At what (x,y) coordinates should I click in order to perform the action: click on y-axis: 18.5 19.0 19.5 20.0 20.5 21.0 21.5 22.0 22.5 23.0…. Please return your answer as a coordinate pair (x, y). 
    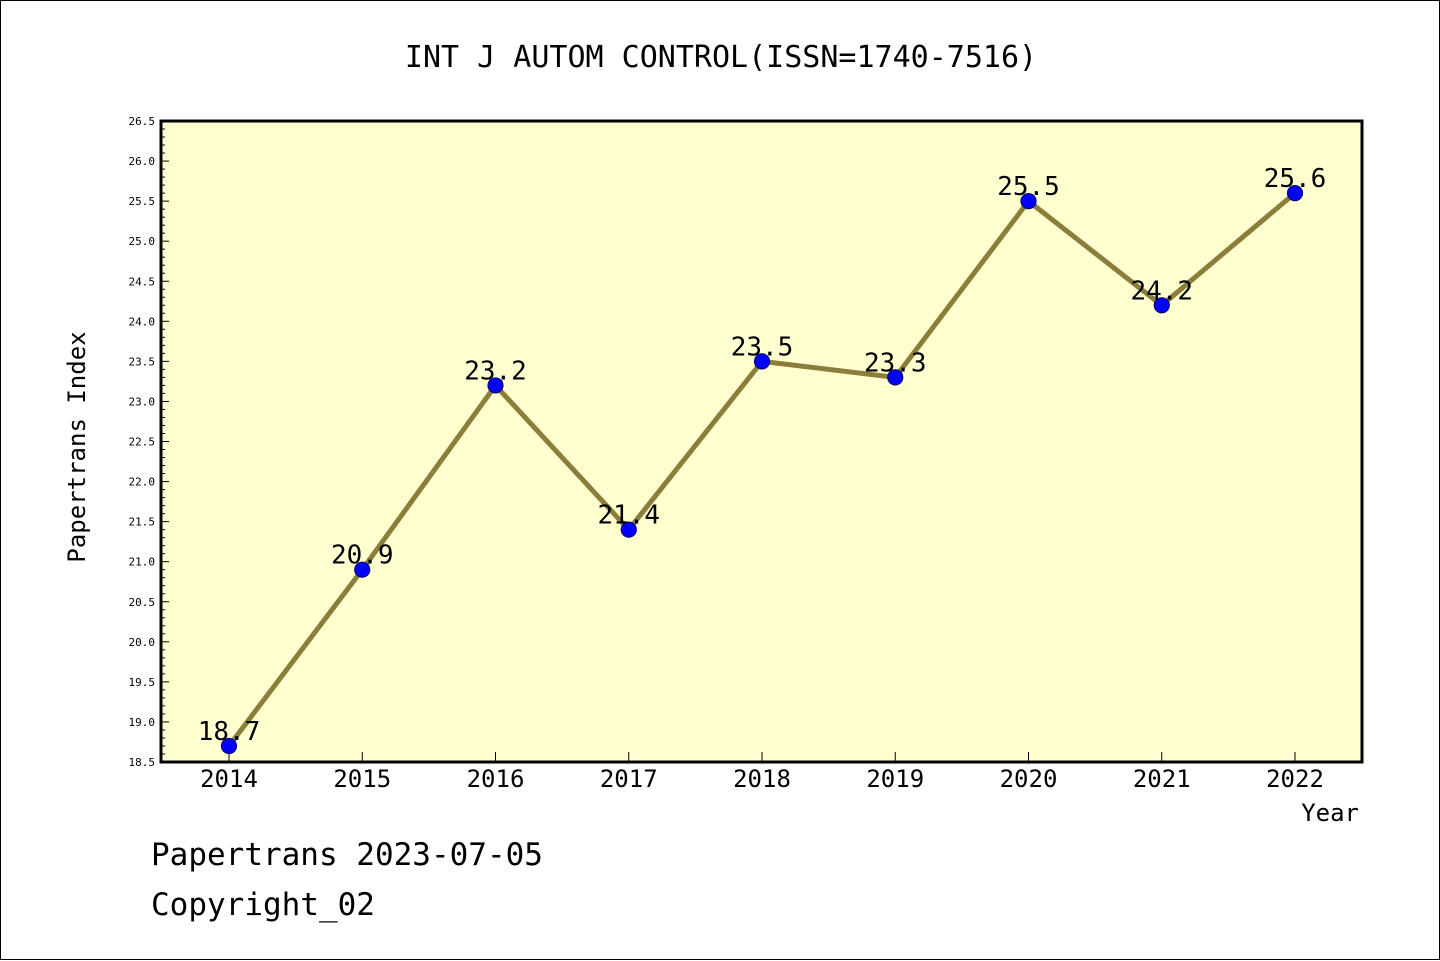
    Looking at the image, I should click on (149, 442).